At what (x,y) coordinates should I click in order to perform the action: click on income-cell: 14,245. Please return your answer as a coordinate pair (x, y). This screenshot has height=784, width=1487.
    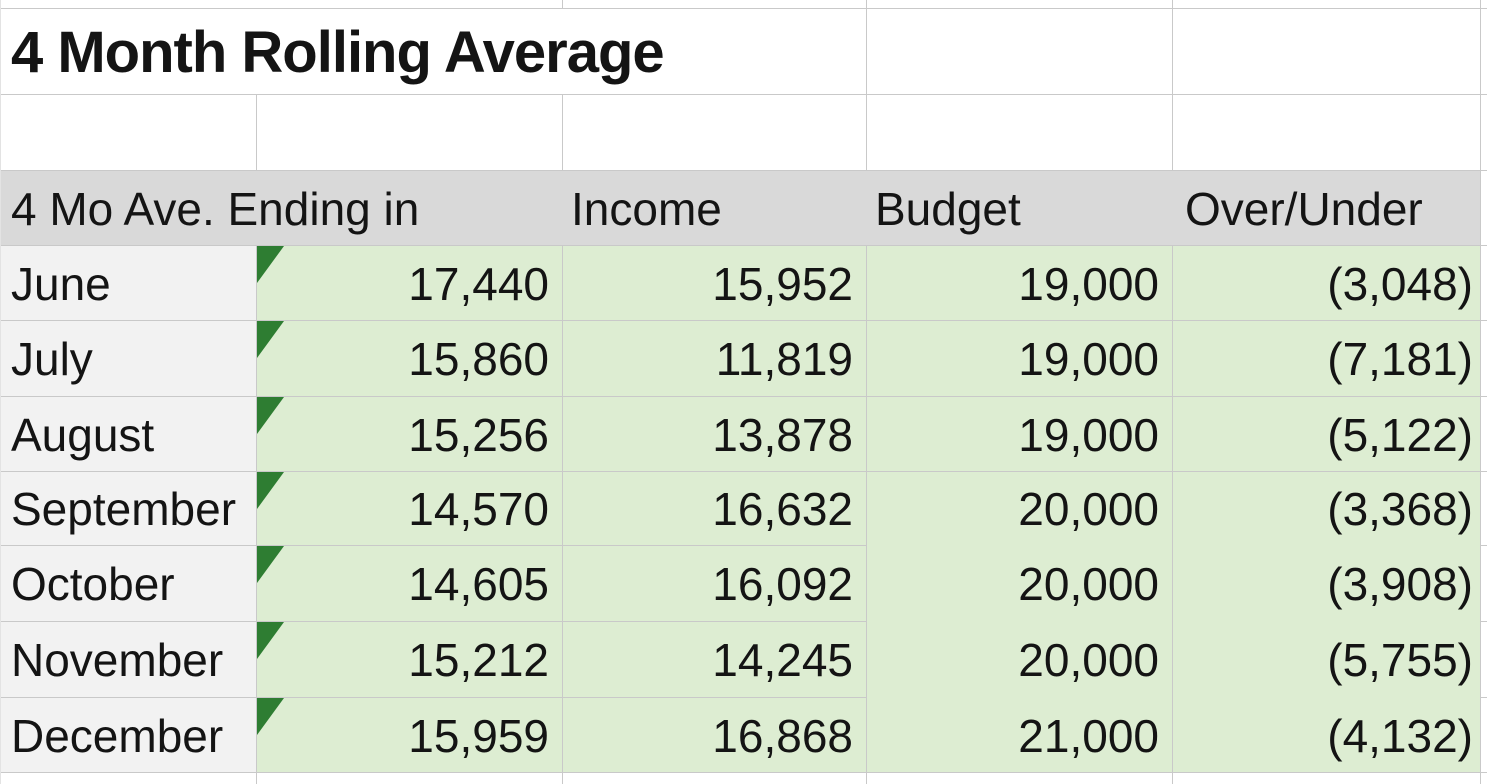
    Looking at the image, I should click on (715, 660).